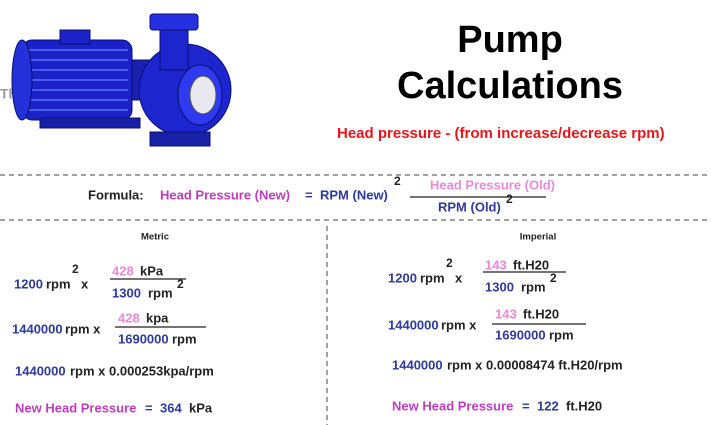 This screenshot has width=711, height=425. What do you see at coordinates (171, 407) in the screenshot?
I see `result-value: 364` at bounding box center [171, 407].